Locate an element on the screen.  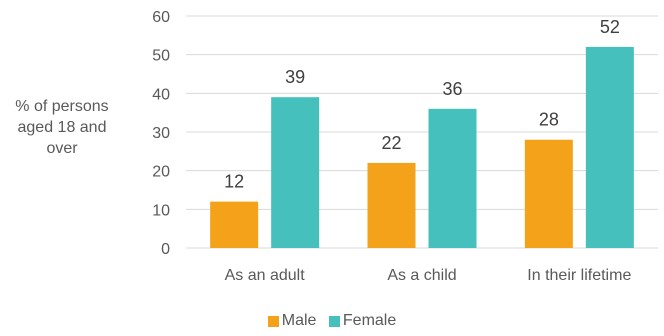
data-label: 52 is located at coordinates (610, 27).